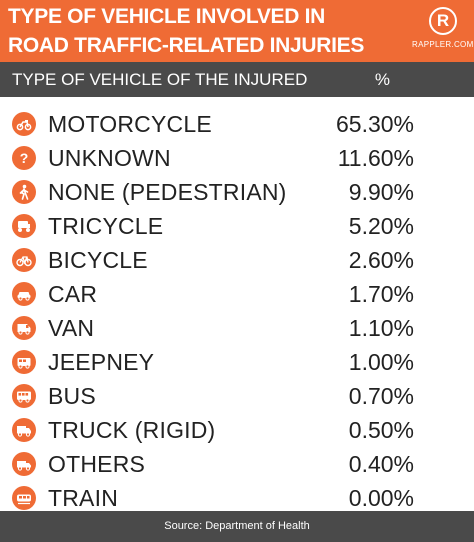  What do you see at coordinates (237, 362) in the screenshot?
I see `table-row: JEEPNEY 1.00%` at bounding box center [237, 362].